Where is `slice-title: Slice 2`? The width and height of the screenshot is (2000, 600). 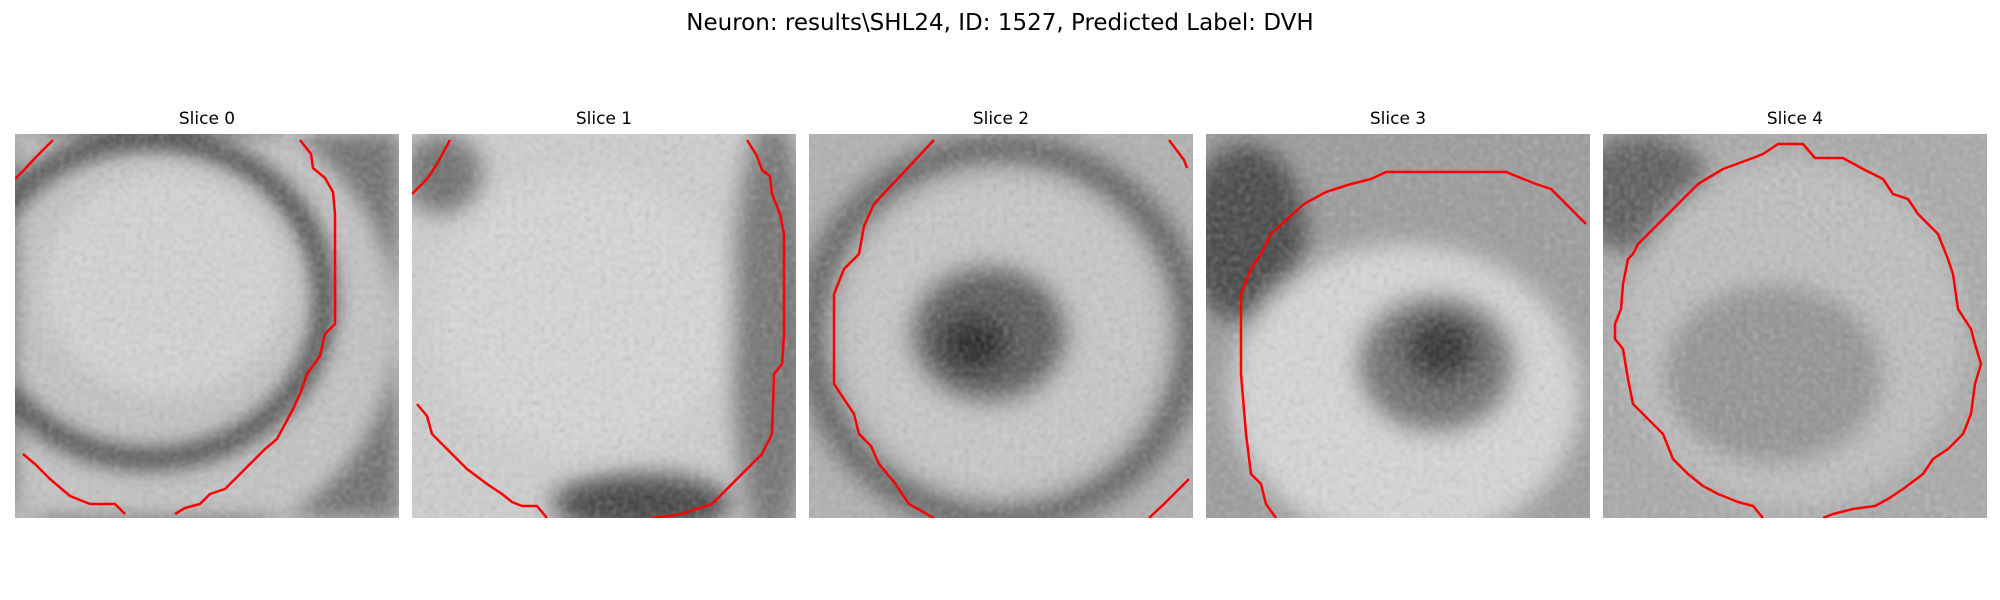 slice-title: Slice 2 is located at coordinates (1001, 119).